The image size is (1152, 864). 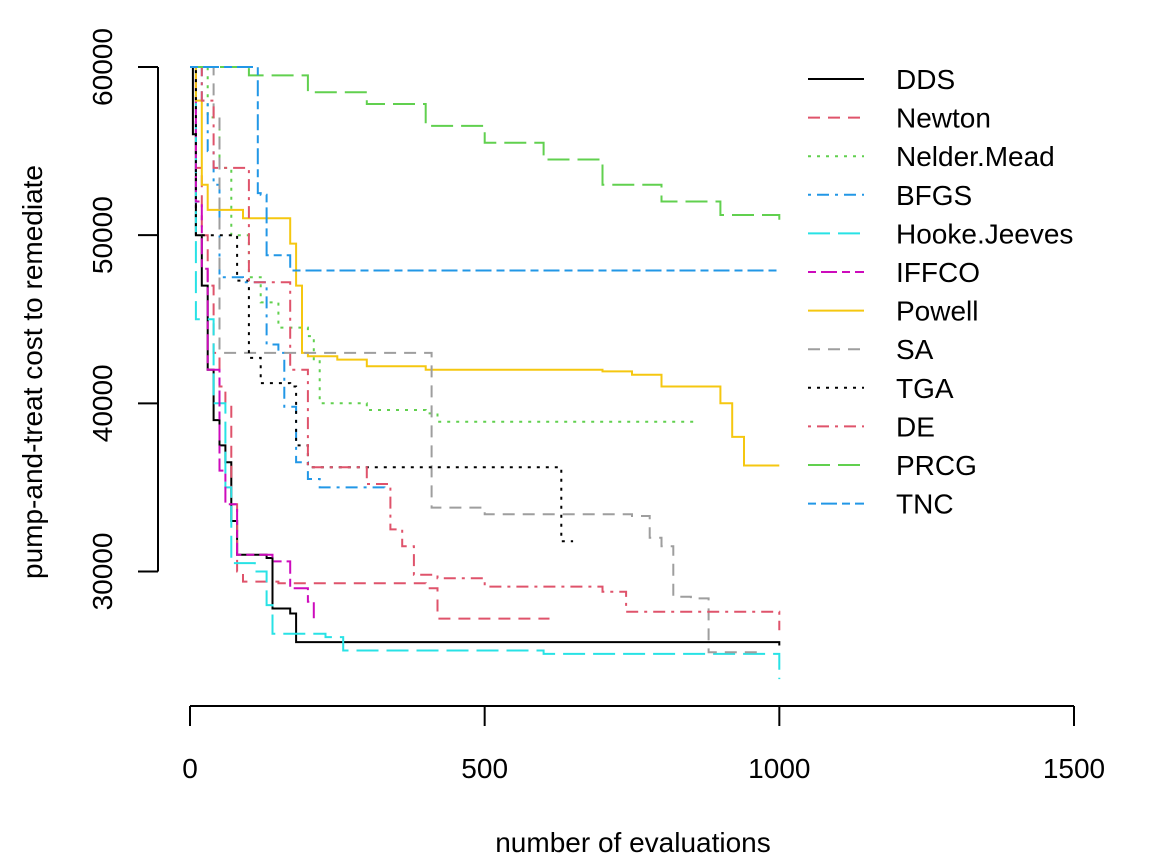 What do you see at coordinates (102, 403) in the screenshot?
I see `y-tick-label: 40000` at bounding box center [102, 403].